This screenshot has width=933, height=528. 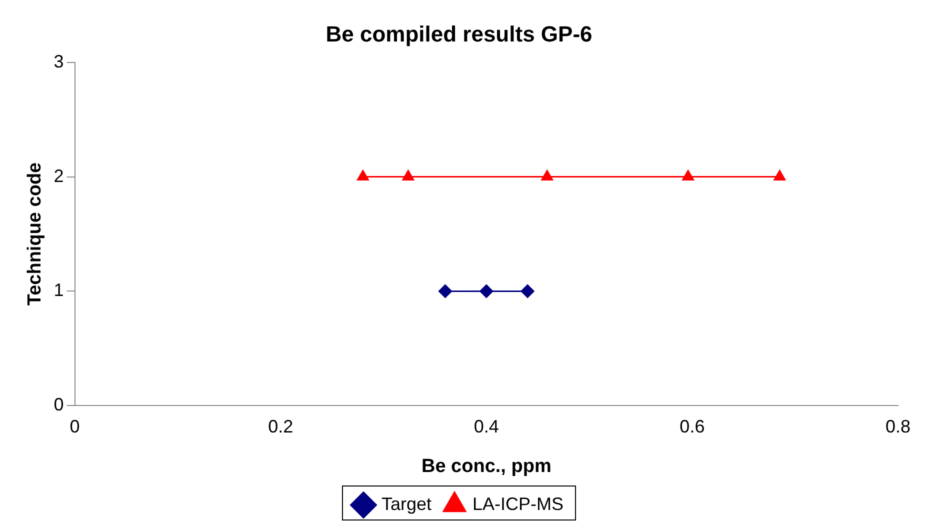 I want to click on y-tick-label: 1, so click(x=59, y=290).